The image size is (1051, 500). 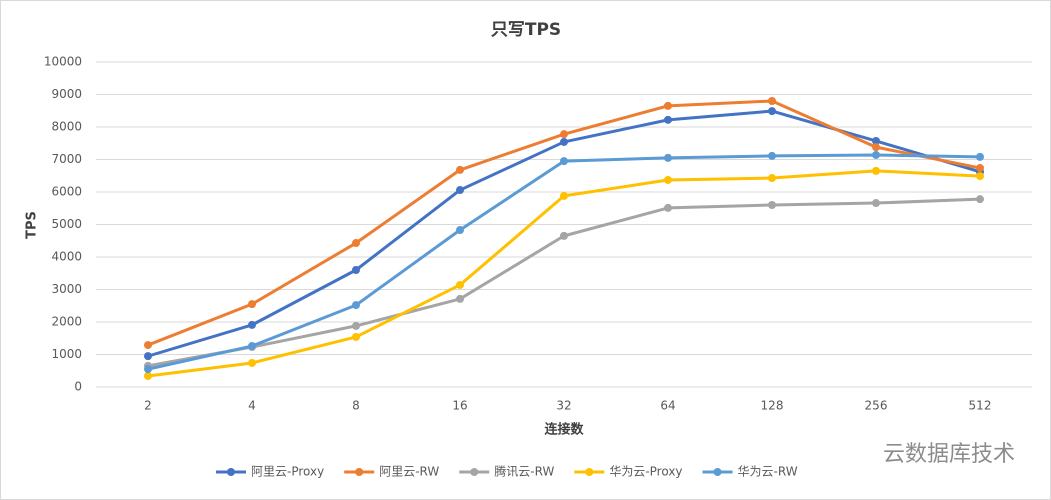 What do you see at coordinates (66, 159) in the screenshot?
I see `y-tick-label: 7000` at bounding box center [66, 159].